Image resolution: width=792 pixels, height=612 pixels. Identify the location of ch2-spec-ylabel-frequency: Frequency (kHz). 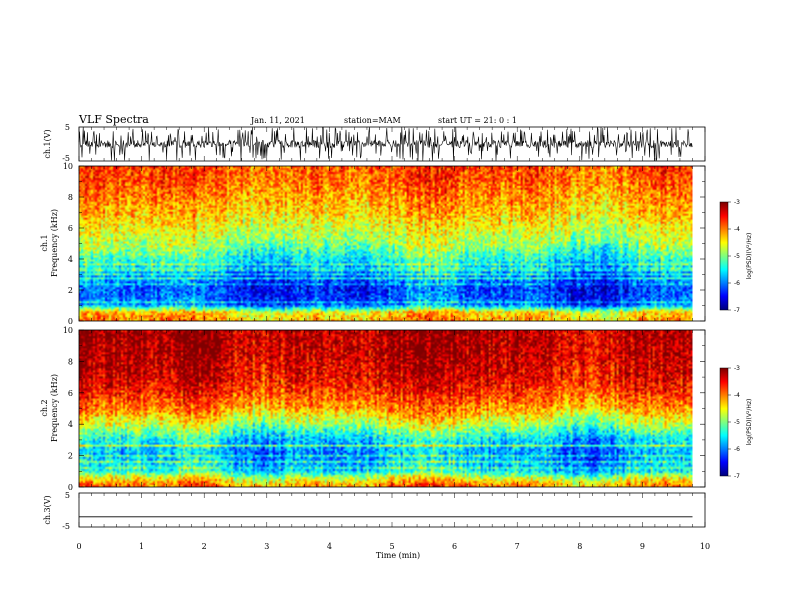
(54, 408).